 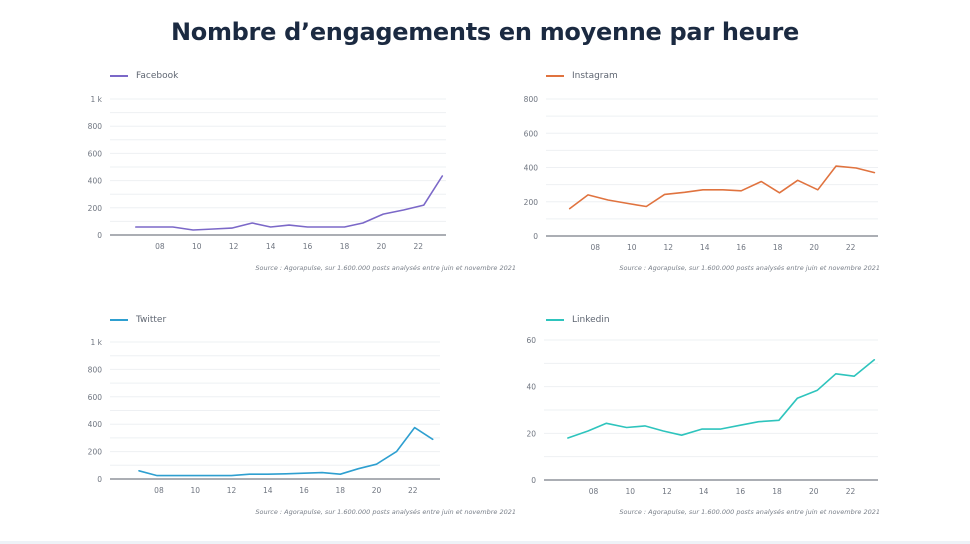 I want to click on legend-label: Linkedin, so click(x=591, y=320).